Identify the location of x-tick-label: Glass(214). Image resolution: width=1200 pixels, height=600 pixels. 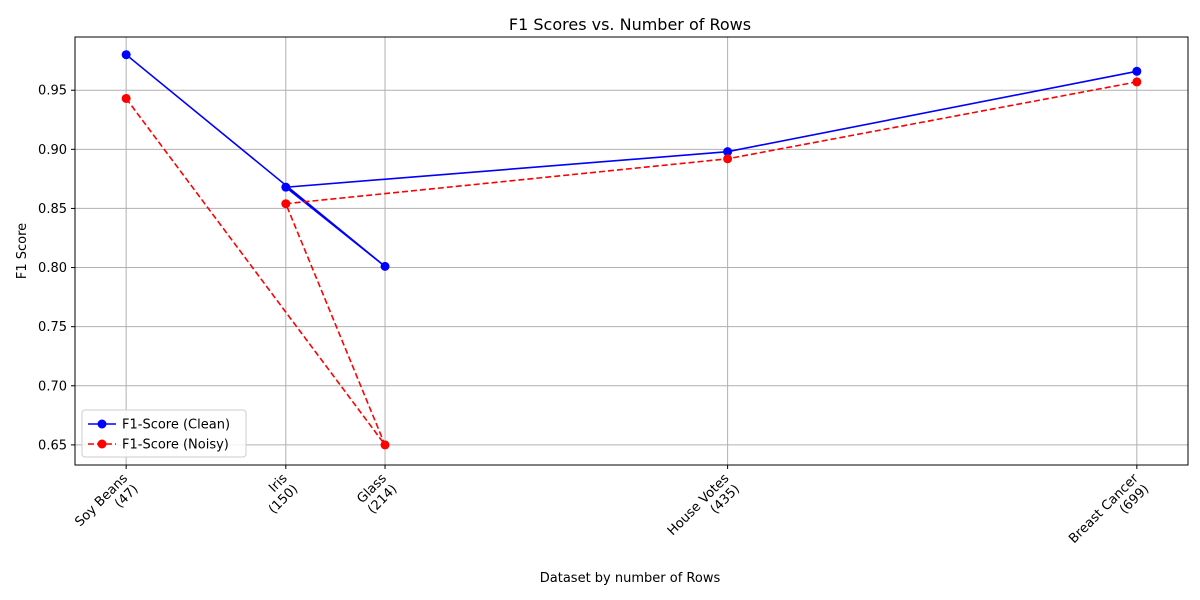
(377, 494).